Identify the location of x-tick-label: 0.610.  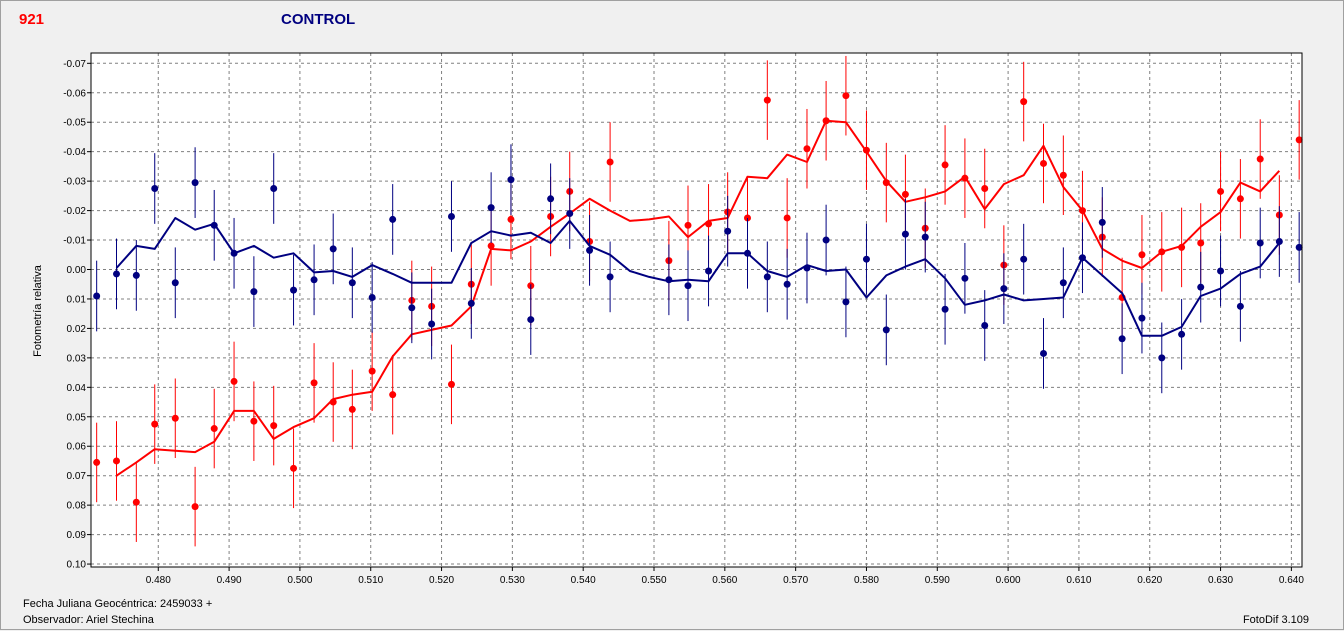
(1078, 580).